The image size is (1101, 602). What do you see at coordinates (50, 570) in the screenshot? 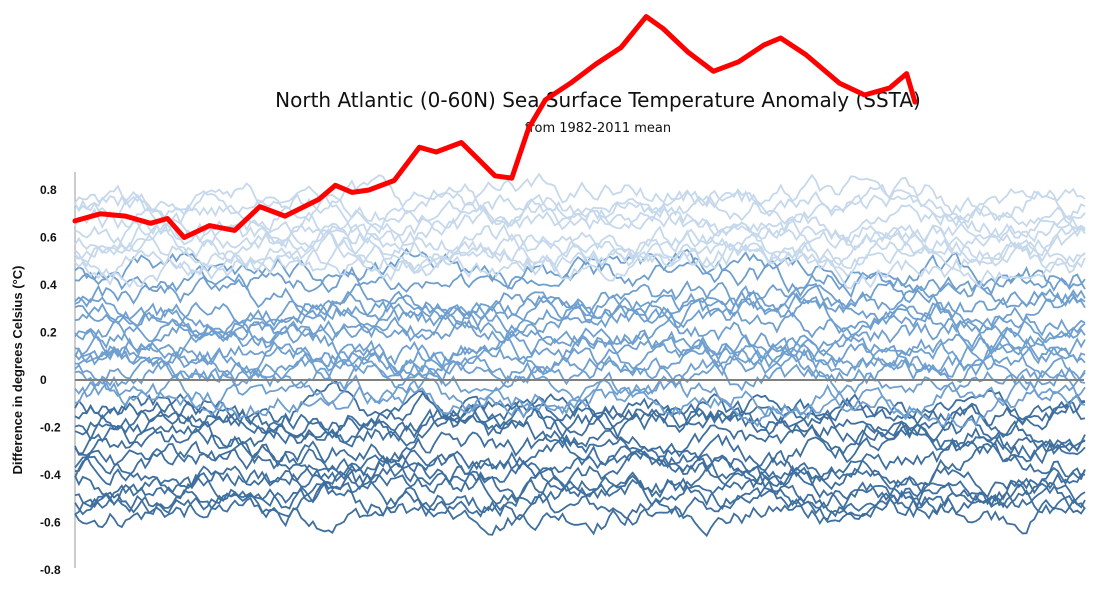
I see `y-tick-label: -0.8` at bounding box center [50, 570].